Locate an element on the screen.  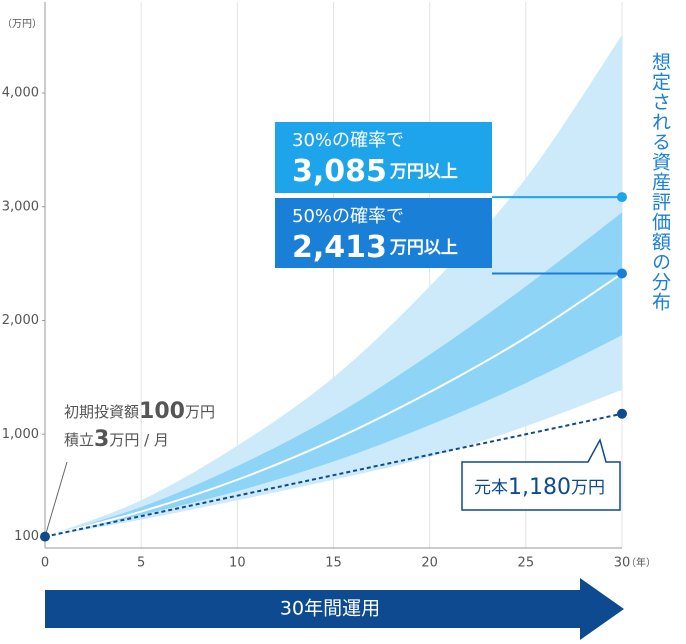
callout-value: 2,413 万円以上 is located at coordinates (375, 247).